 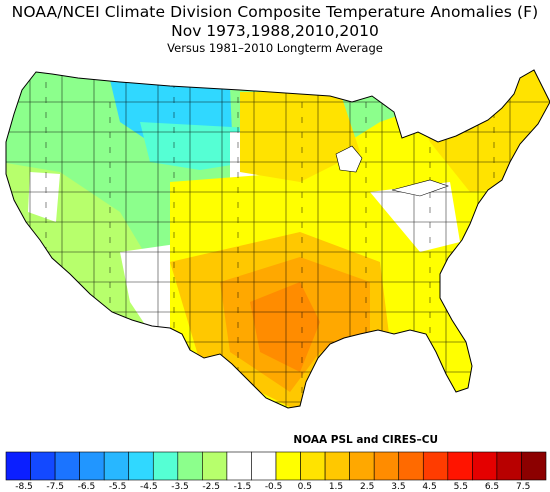 I want to click on map-subtitle-baseline: Versus 1981–2010 Longterm Average, so click(x=275, y=48).